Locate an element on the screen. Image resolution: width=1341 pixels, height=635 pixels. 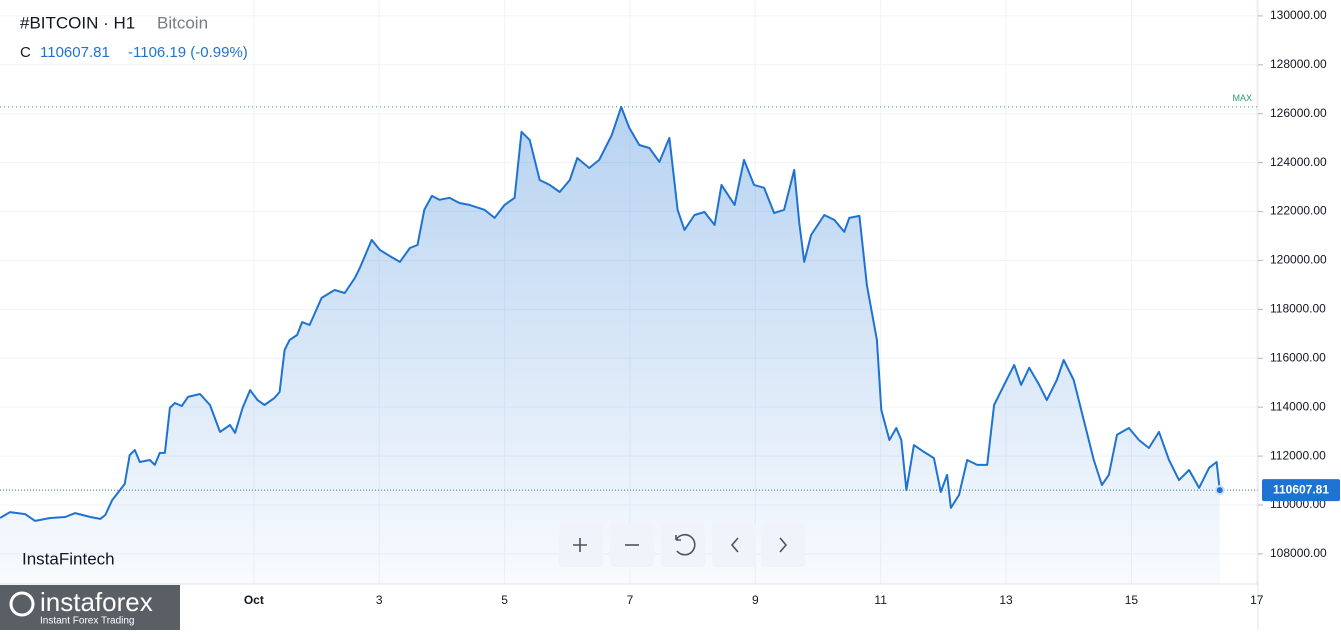
x-tick-label: 15 is located at coordinates (1132, 600).